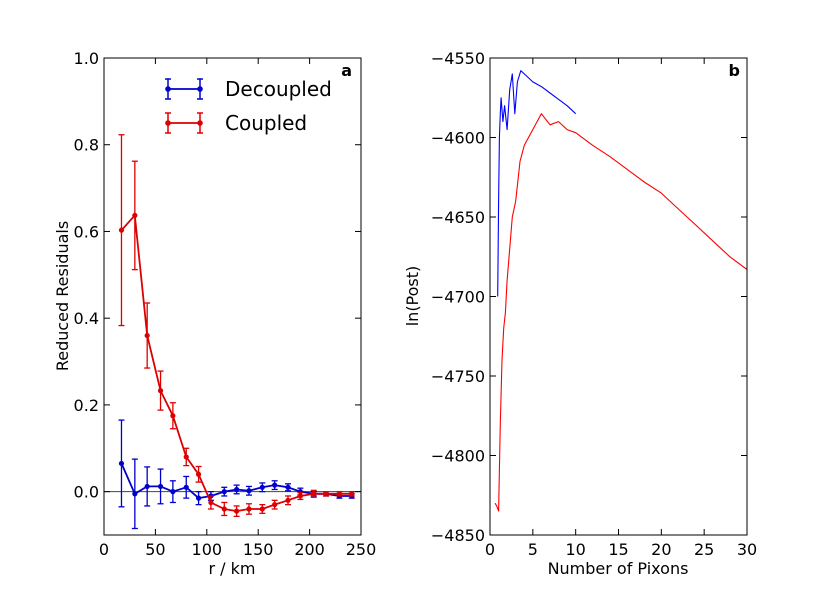 The height and width of the screenshot is (594, 830). What do you see at coordinates (458, 297) in the screenshot?
I see `panel-b-ytick-label: −4700` at bounding box center [458, 297].